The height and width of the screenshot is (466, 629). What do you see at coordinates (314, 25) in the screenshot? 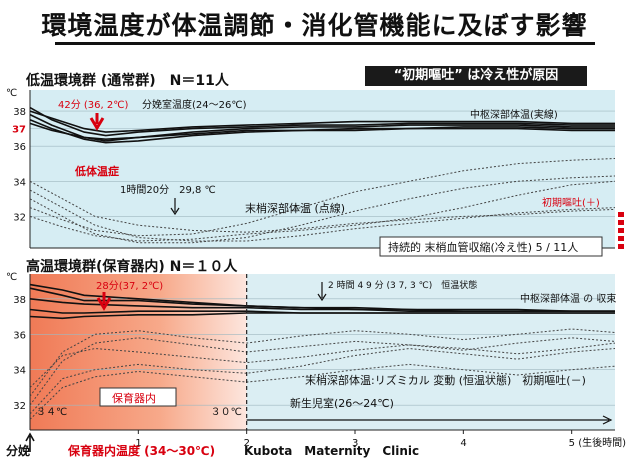
I see `page-title: 環境温度が体温調節・消化管機能に及ぼす影響` at bounding box center [314, 25].